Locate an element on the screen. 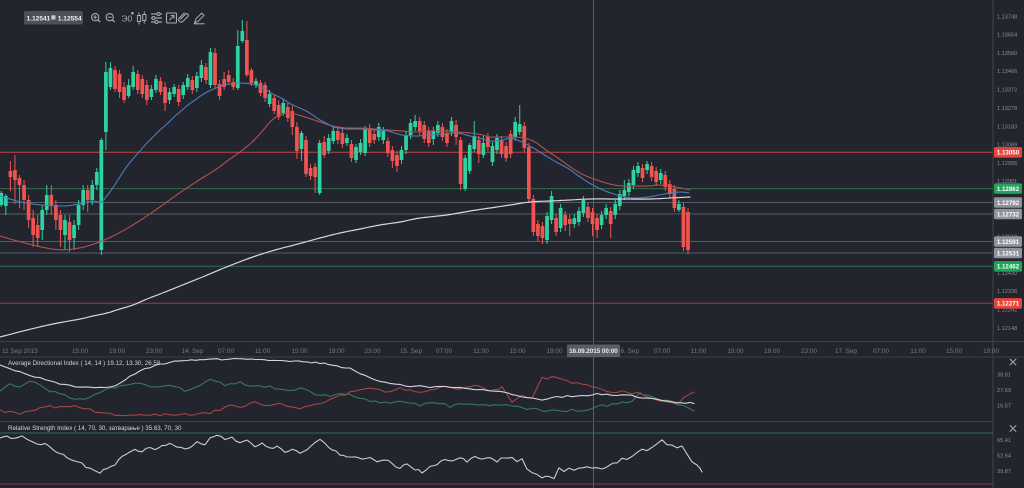  svg-text: 16. Sep is located at coordinates (628, 351).